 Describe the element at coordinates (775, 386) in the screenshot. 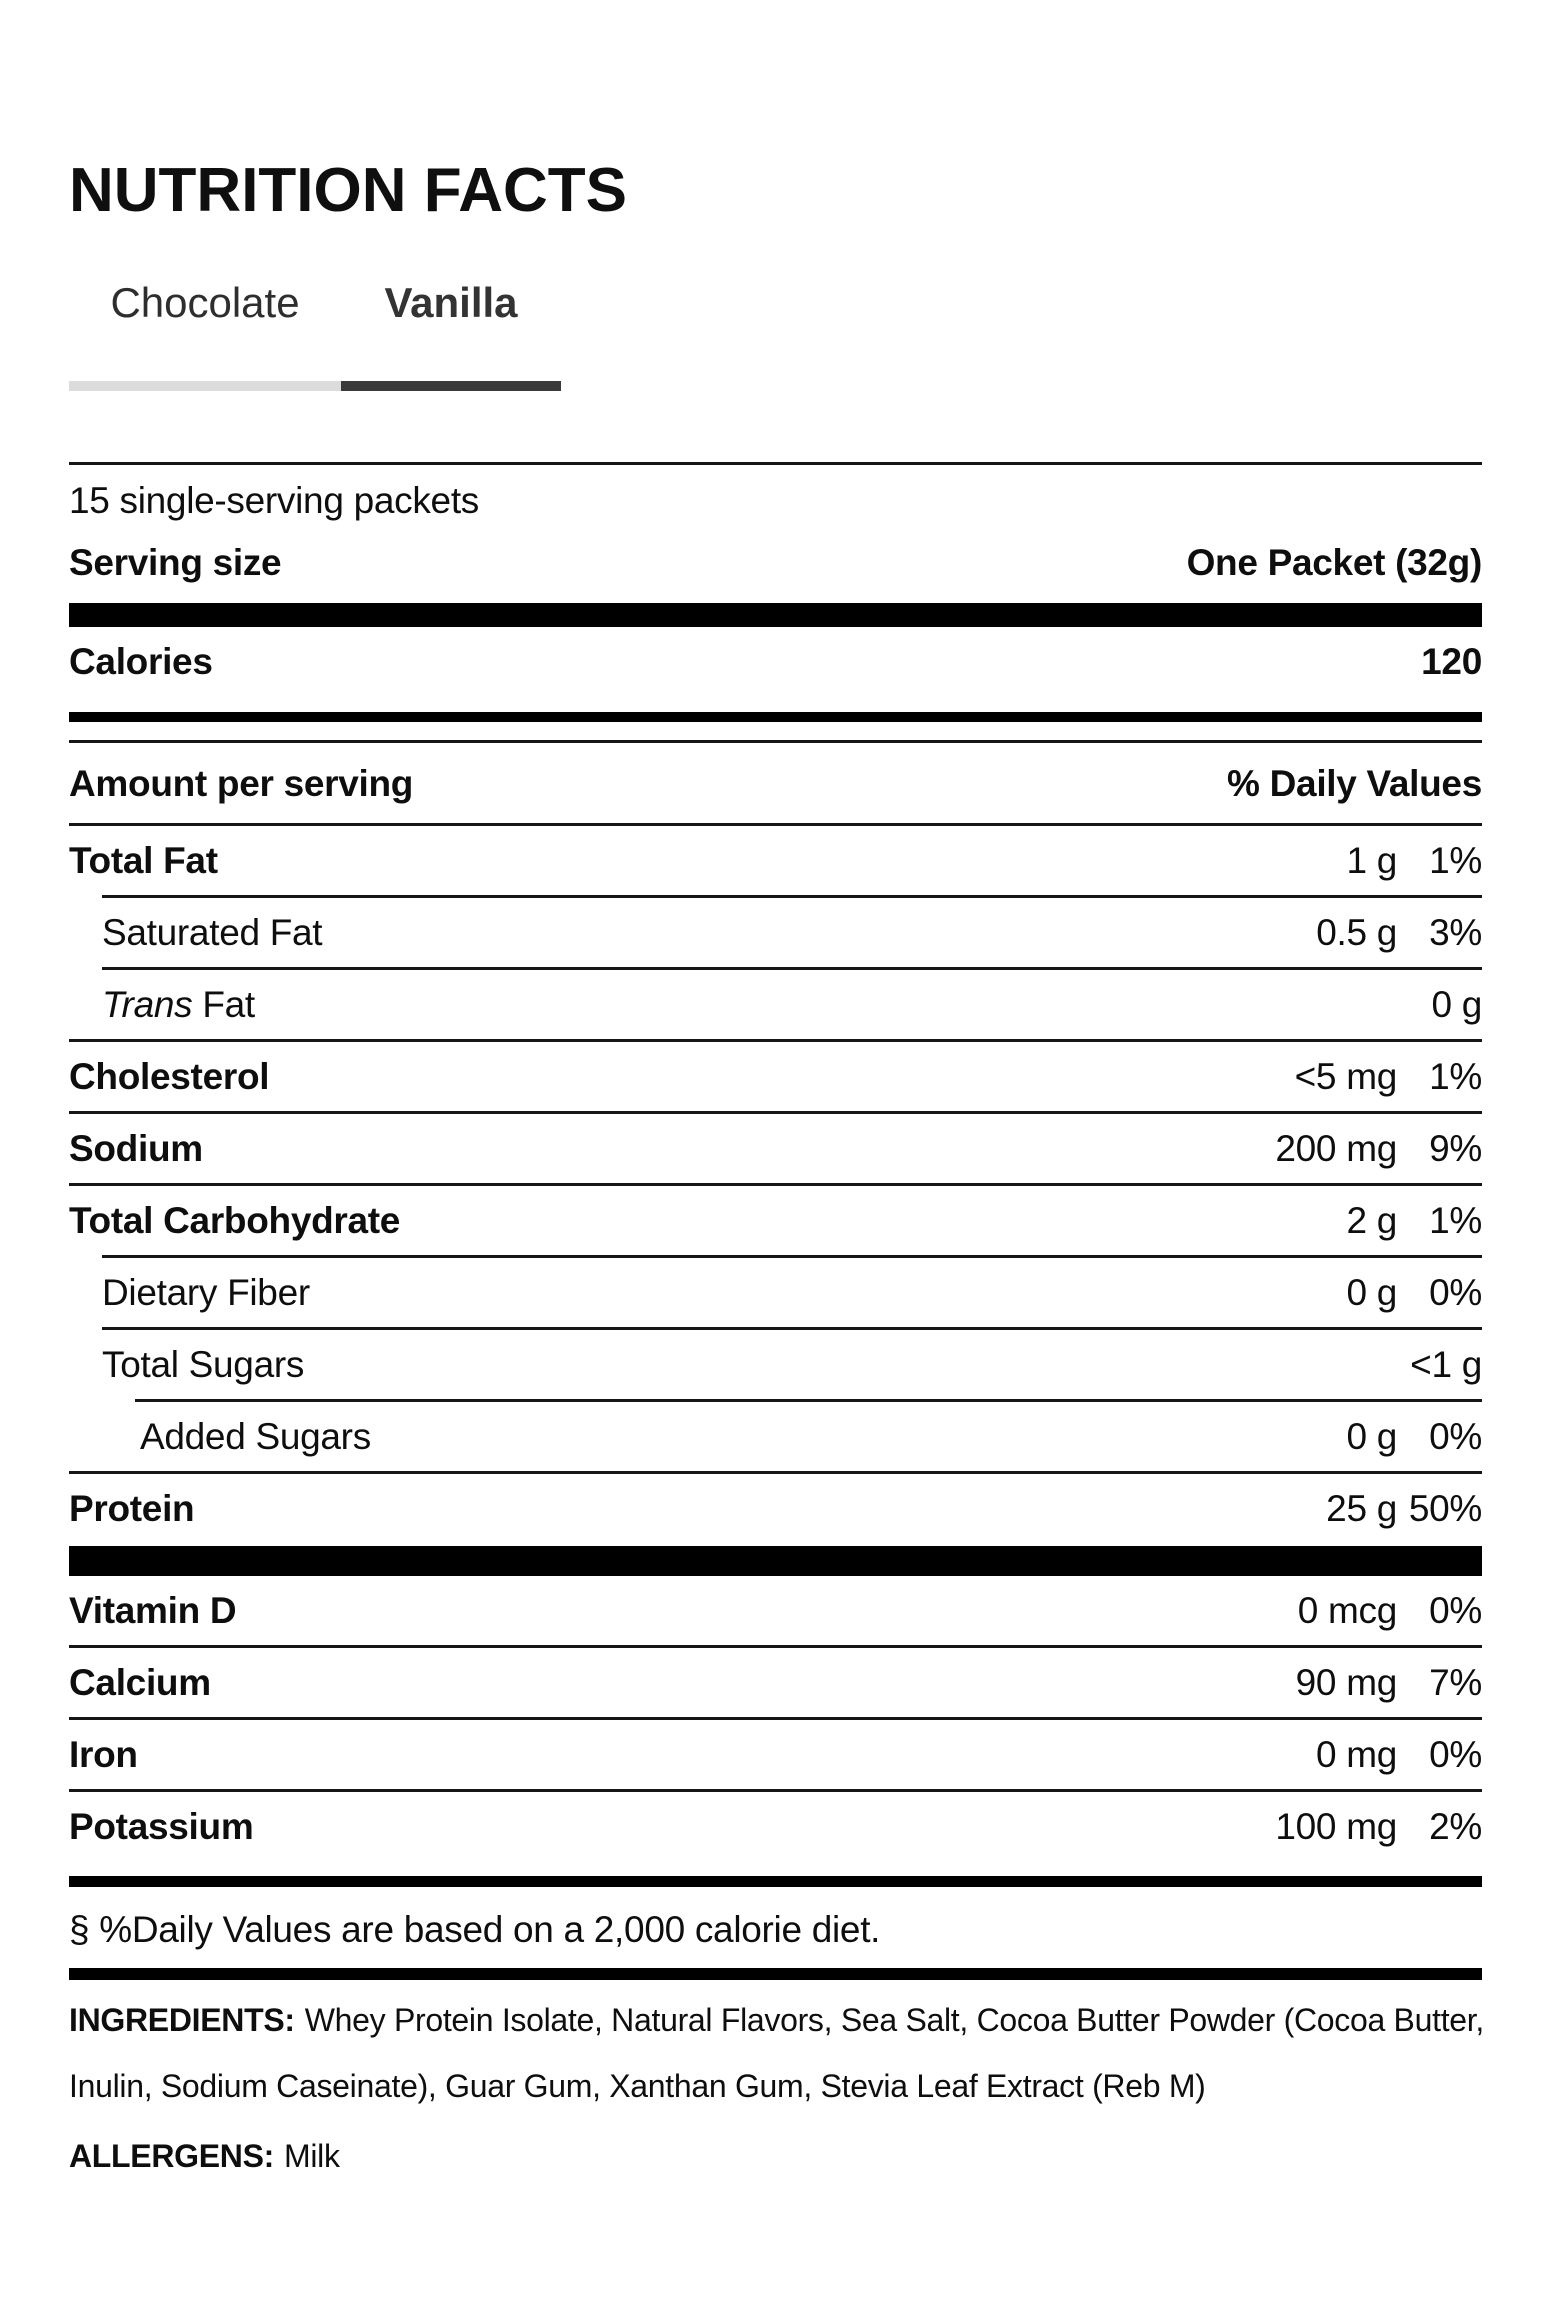

I see `tab-indicator` at that location.